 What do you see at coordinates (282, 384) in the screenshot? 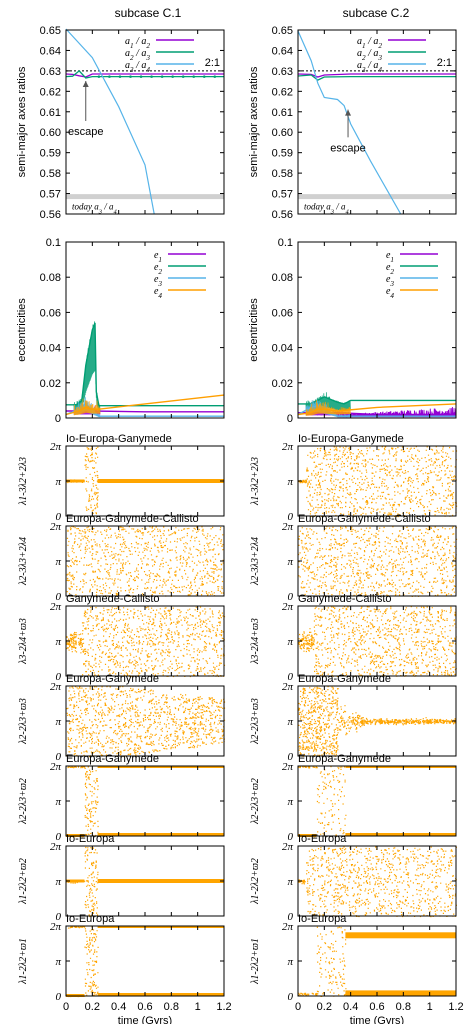
I see `y-tick-label: 0.02` at bounding box center [282, 384].